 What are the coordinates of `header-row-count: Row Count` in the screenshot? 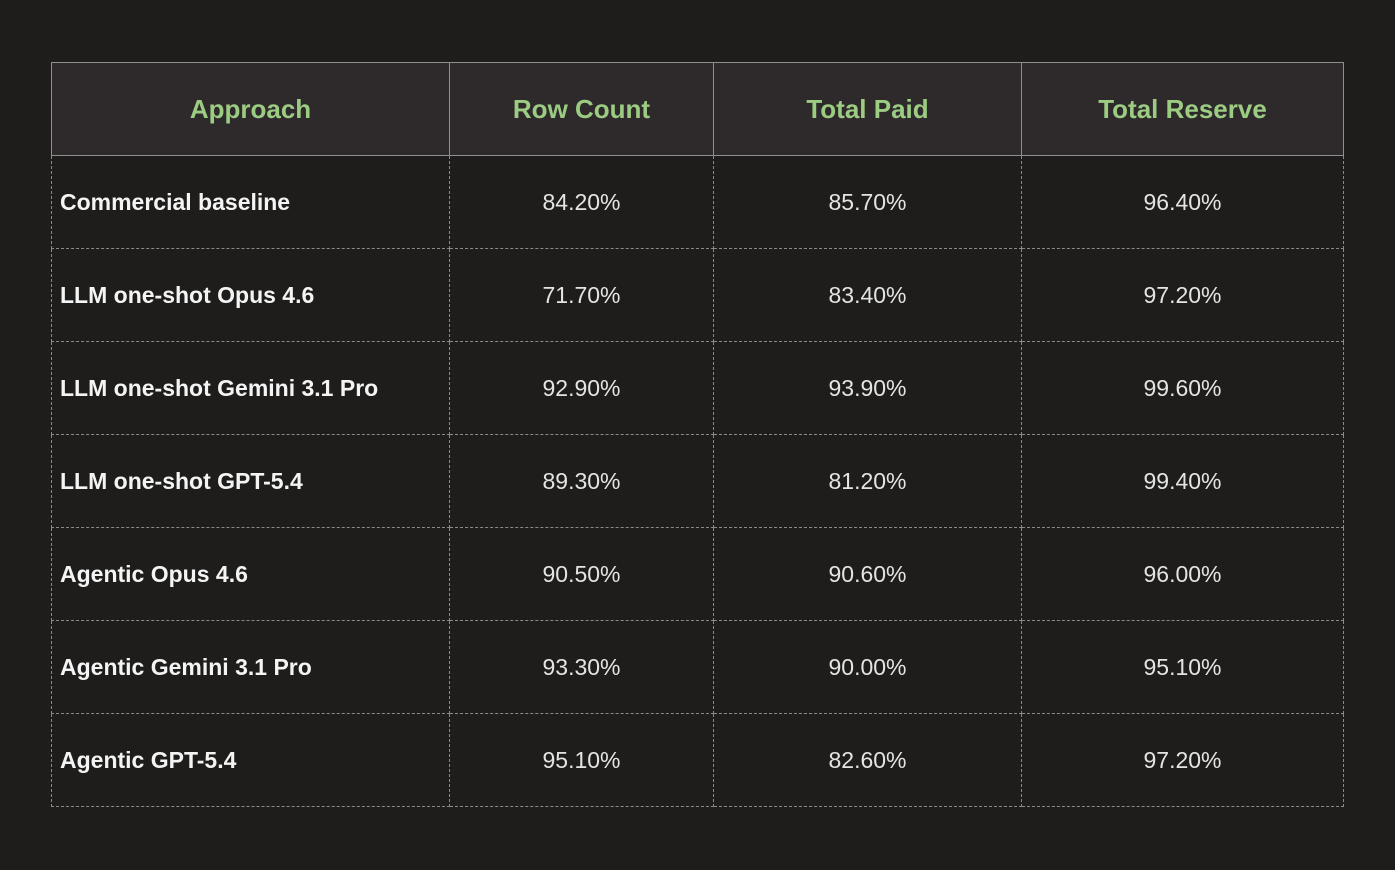 It's located at (581, 109).